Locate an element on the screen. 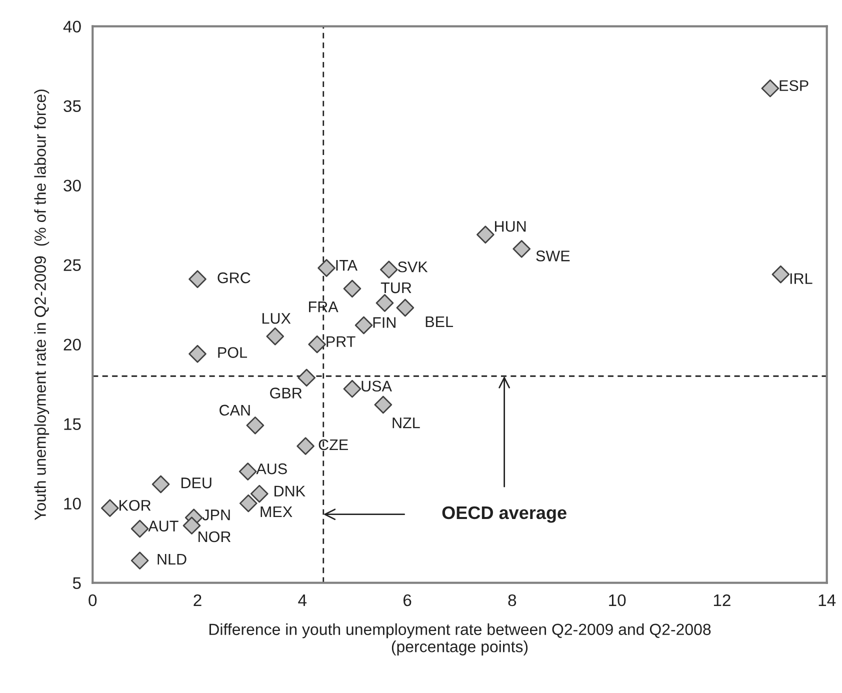 The width and height of the screenshot is (842, 693). data-label: DNK is located at coordinates (290, 491).